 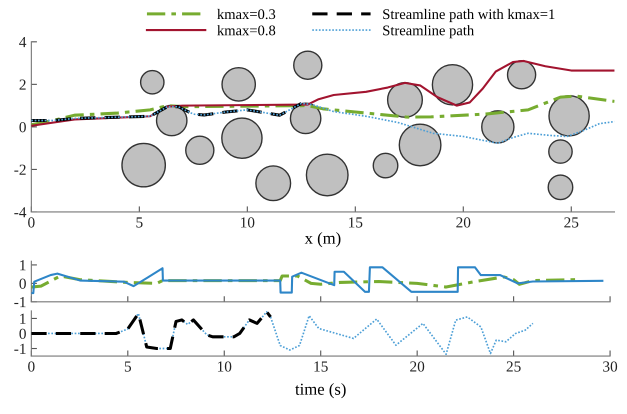 What do you see at coordinates (428, 31) in the screenshot?
I see `legend-label: Streamline path` at bounding box center [428, 31].